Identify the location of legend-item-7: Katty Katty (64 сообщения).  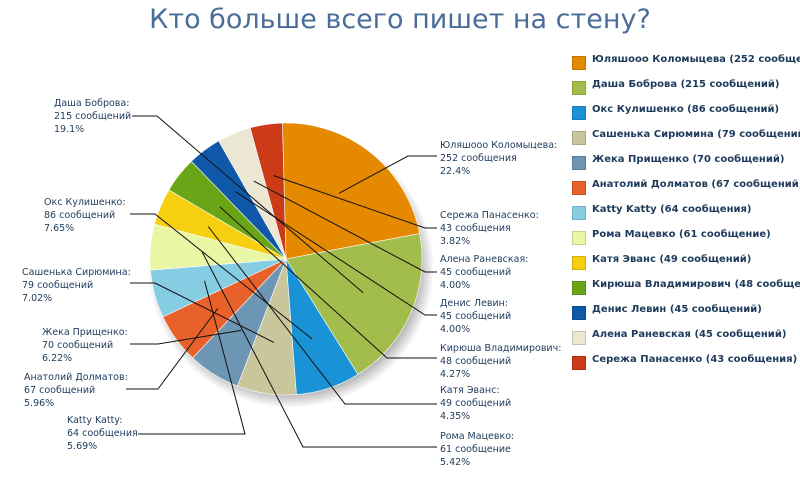
(683, 213).